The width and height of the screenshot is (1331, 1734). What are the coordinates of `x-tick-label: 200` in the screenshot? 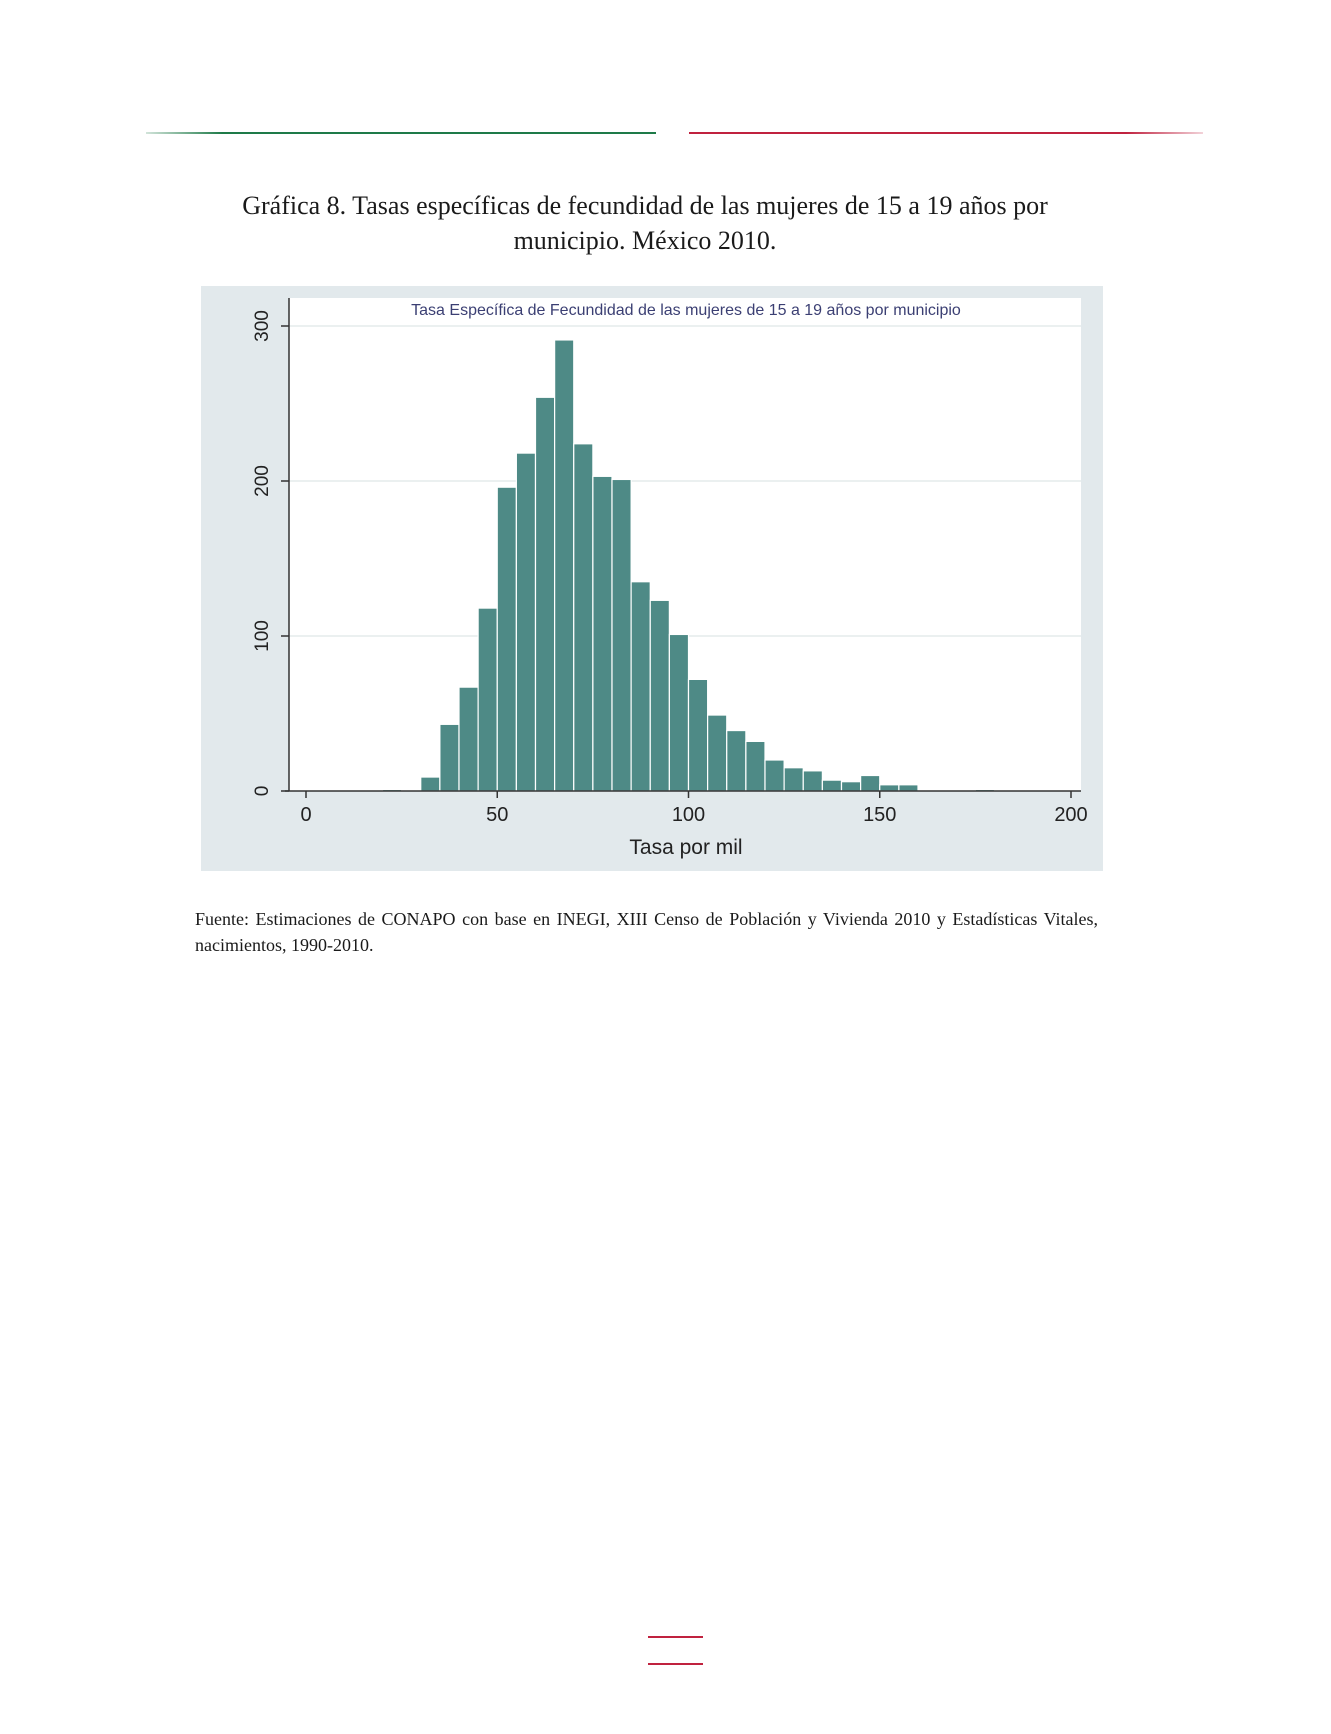 It's located at (1070, 815).